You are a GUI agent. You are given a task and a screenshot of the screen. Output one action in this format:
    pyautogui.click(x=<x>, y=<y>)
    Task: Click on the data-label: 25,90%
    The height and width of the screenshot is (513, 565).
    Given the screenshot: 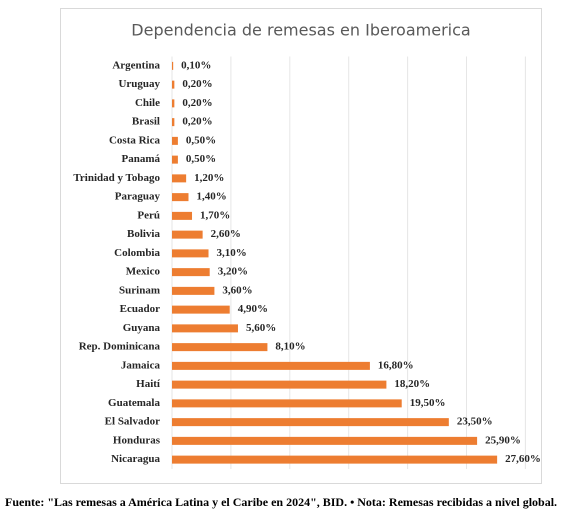 What is the action you would take?
    pyautogui.click(x=503, y=440)
    